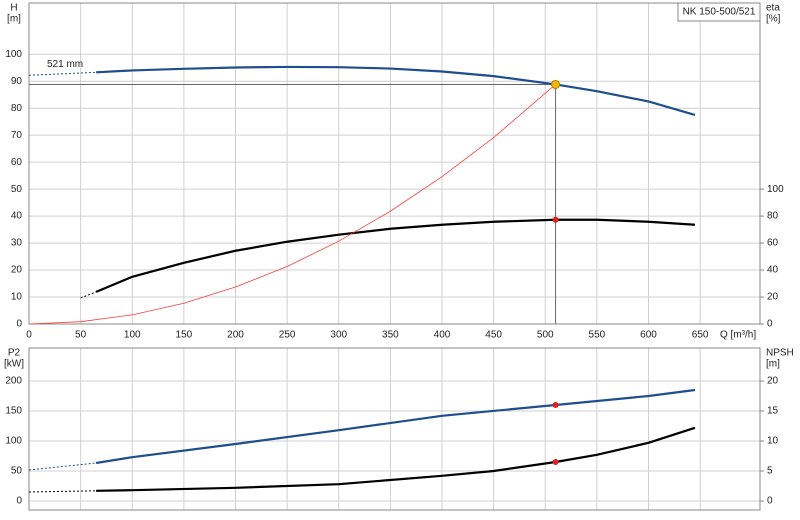  Describe the element at coordinates (235, 335) in the screenshot. I see `x-tick-label: 200` at that location.